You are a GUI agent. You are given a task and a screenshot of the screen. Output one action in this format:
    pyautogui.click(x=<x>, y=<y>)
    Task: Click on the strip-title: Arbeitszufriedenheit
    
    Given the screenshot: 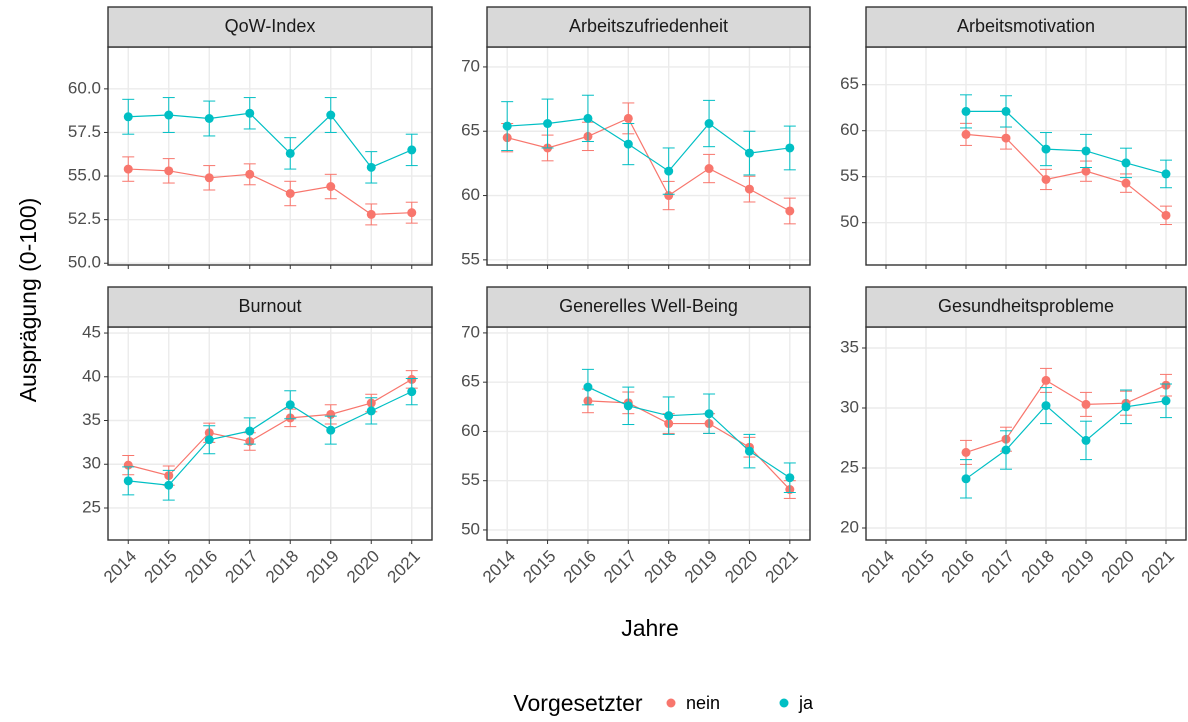 What is the action you would take?
    pyautogui.click(x=648, y=26)
    